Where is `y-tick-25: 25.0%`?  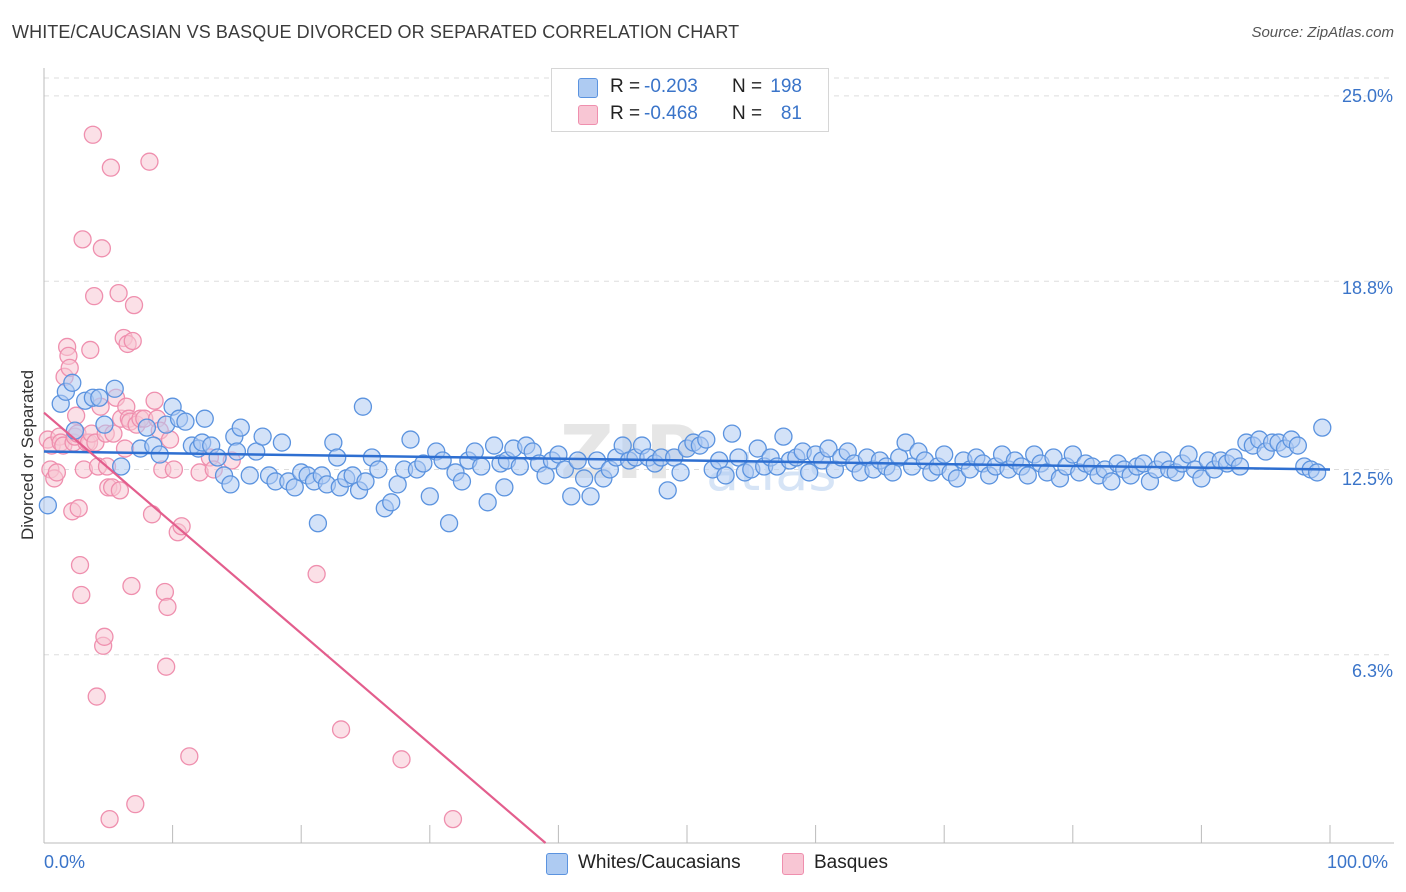
y-tick-25: 25.0% is located at coordinates (1367, 96).